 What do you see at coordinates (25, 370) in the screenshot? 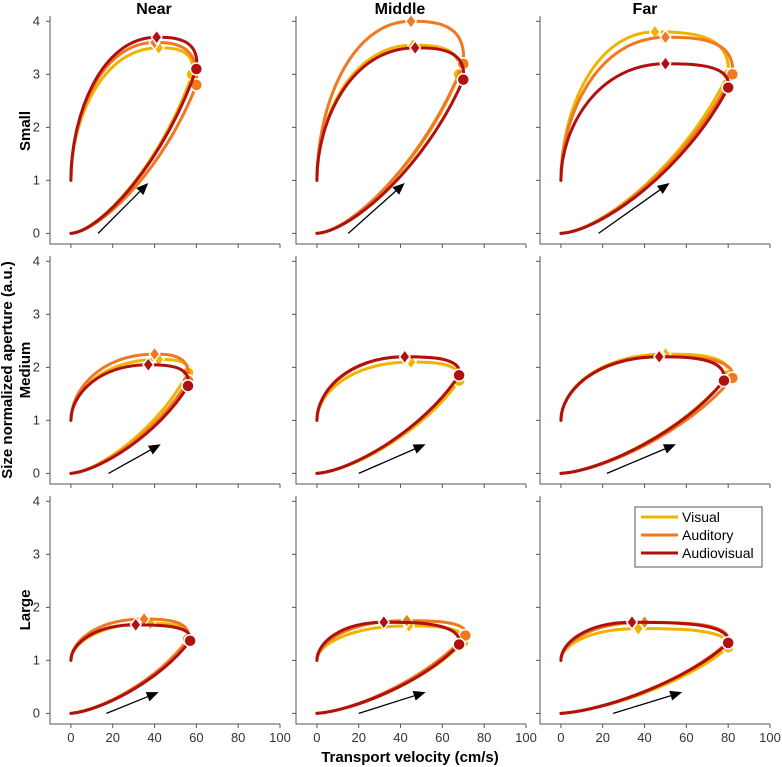
I see `row-title-medium: Medium` at bounding box center [25, 370].